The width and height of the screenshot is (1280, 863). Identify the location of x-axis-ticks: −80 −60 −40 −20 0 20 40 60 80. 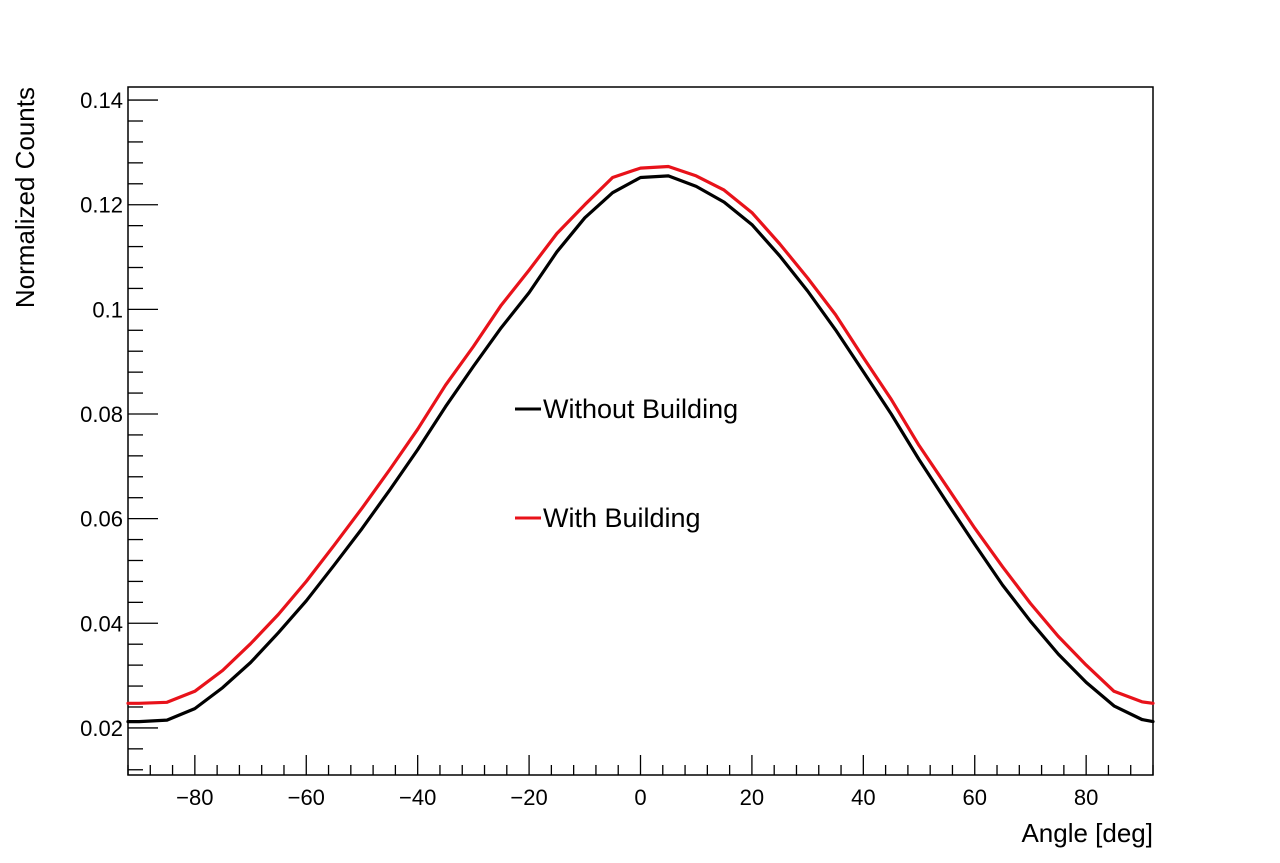
(640, 782).